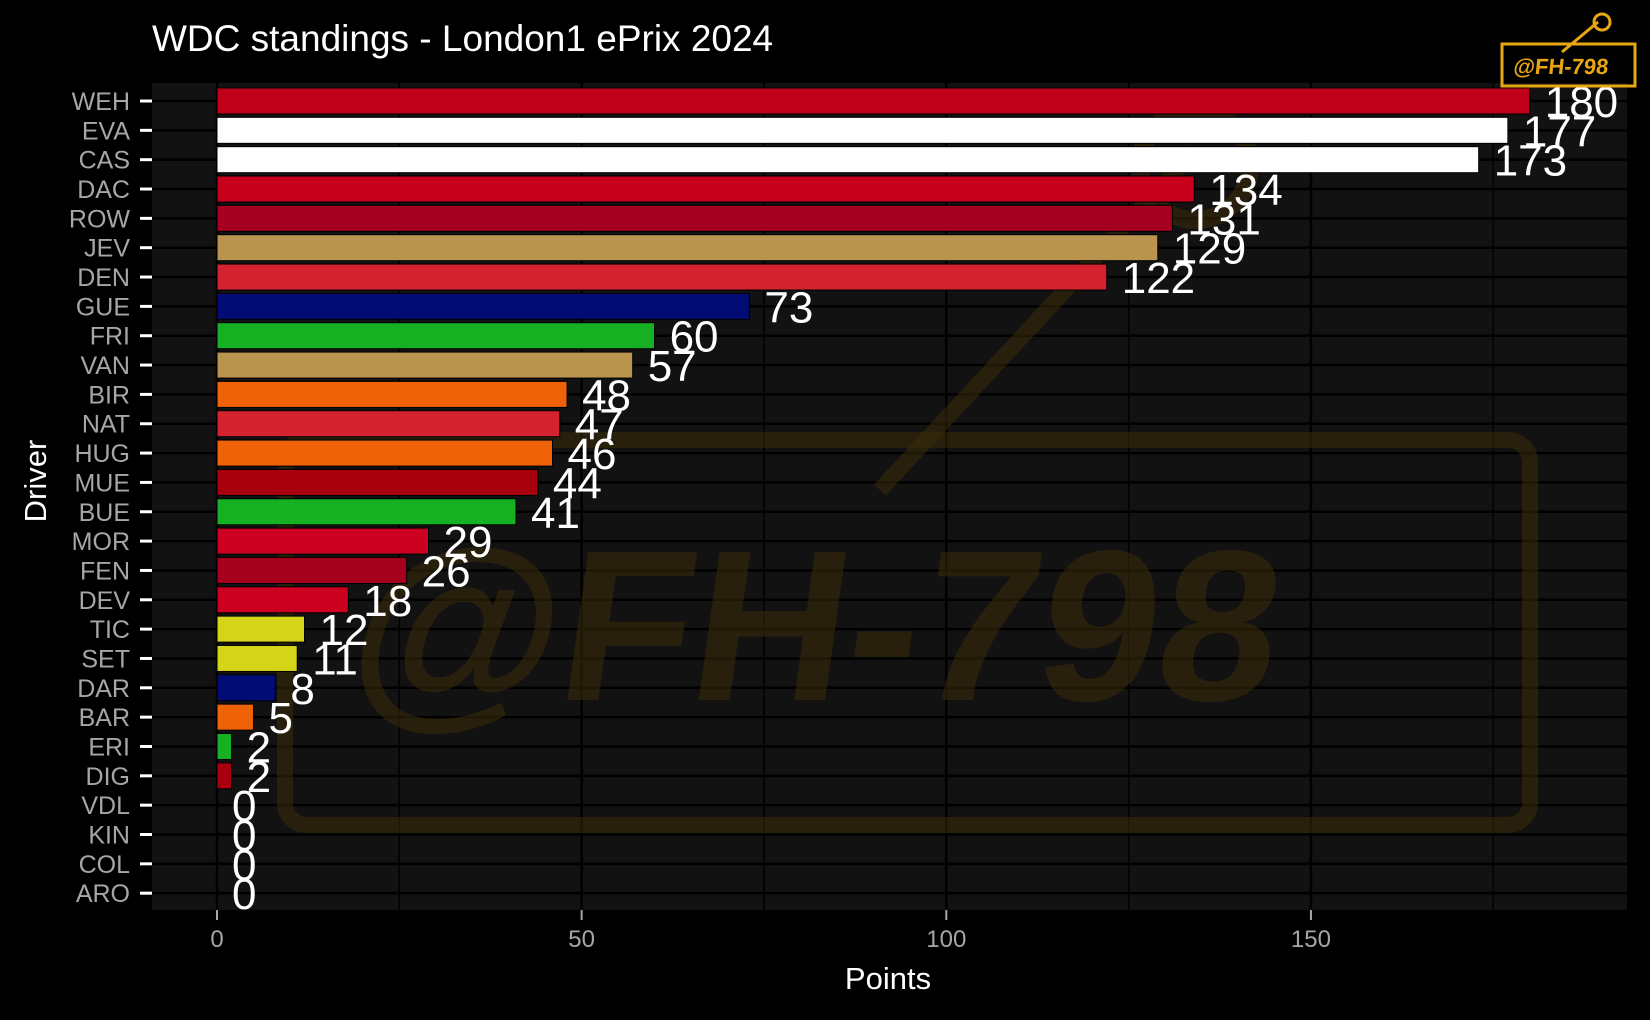 The height and width of the screenshot is (1020, 1650). What do you see at coordinates (788, 307) in the screenshot?
I see `value-label-gue: 73` at bounding box center [788, 307].